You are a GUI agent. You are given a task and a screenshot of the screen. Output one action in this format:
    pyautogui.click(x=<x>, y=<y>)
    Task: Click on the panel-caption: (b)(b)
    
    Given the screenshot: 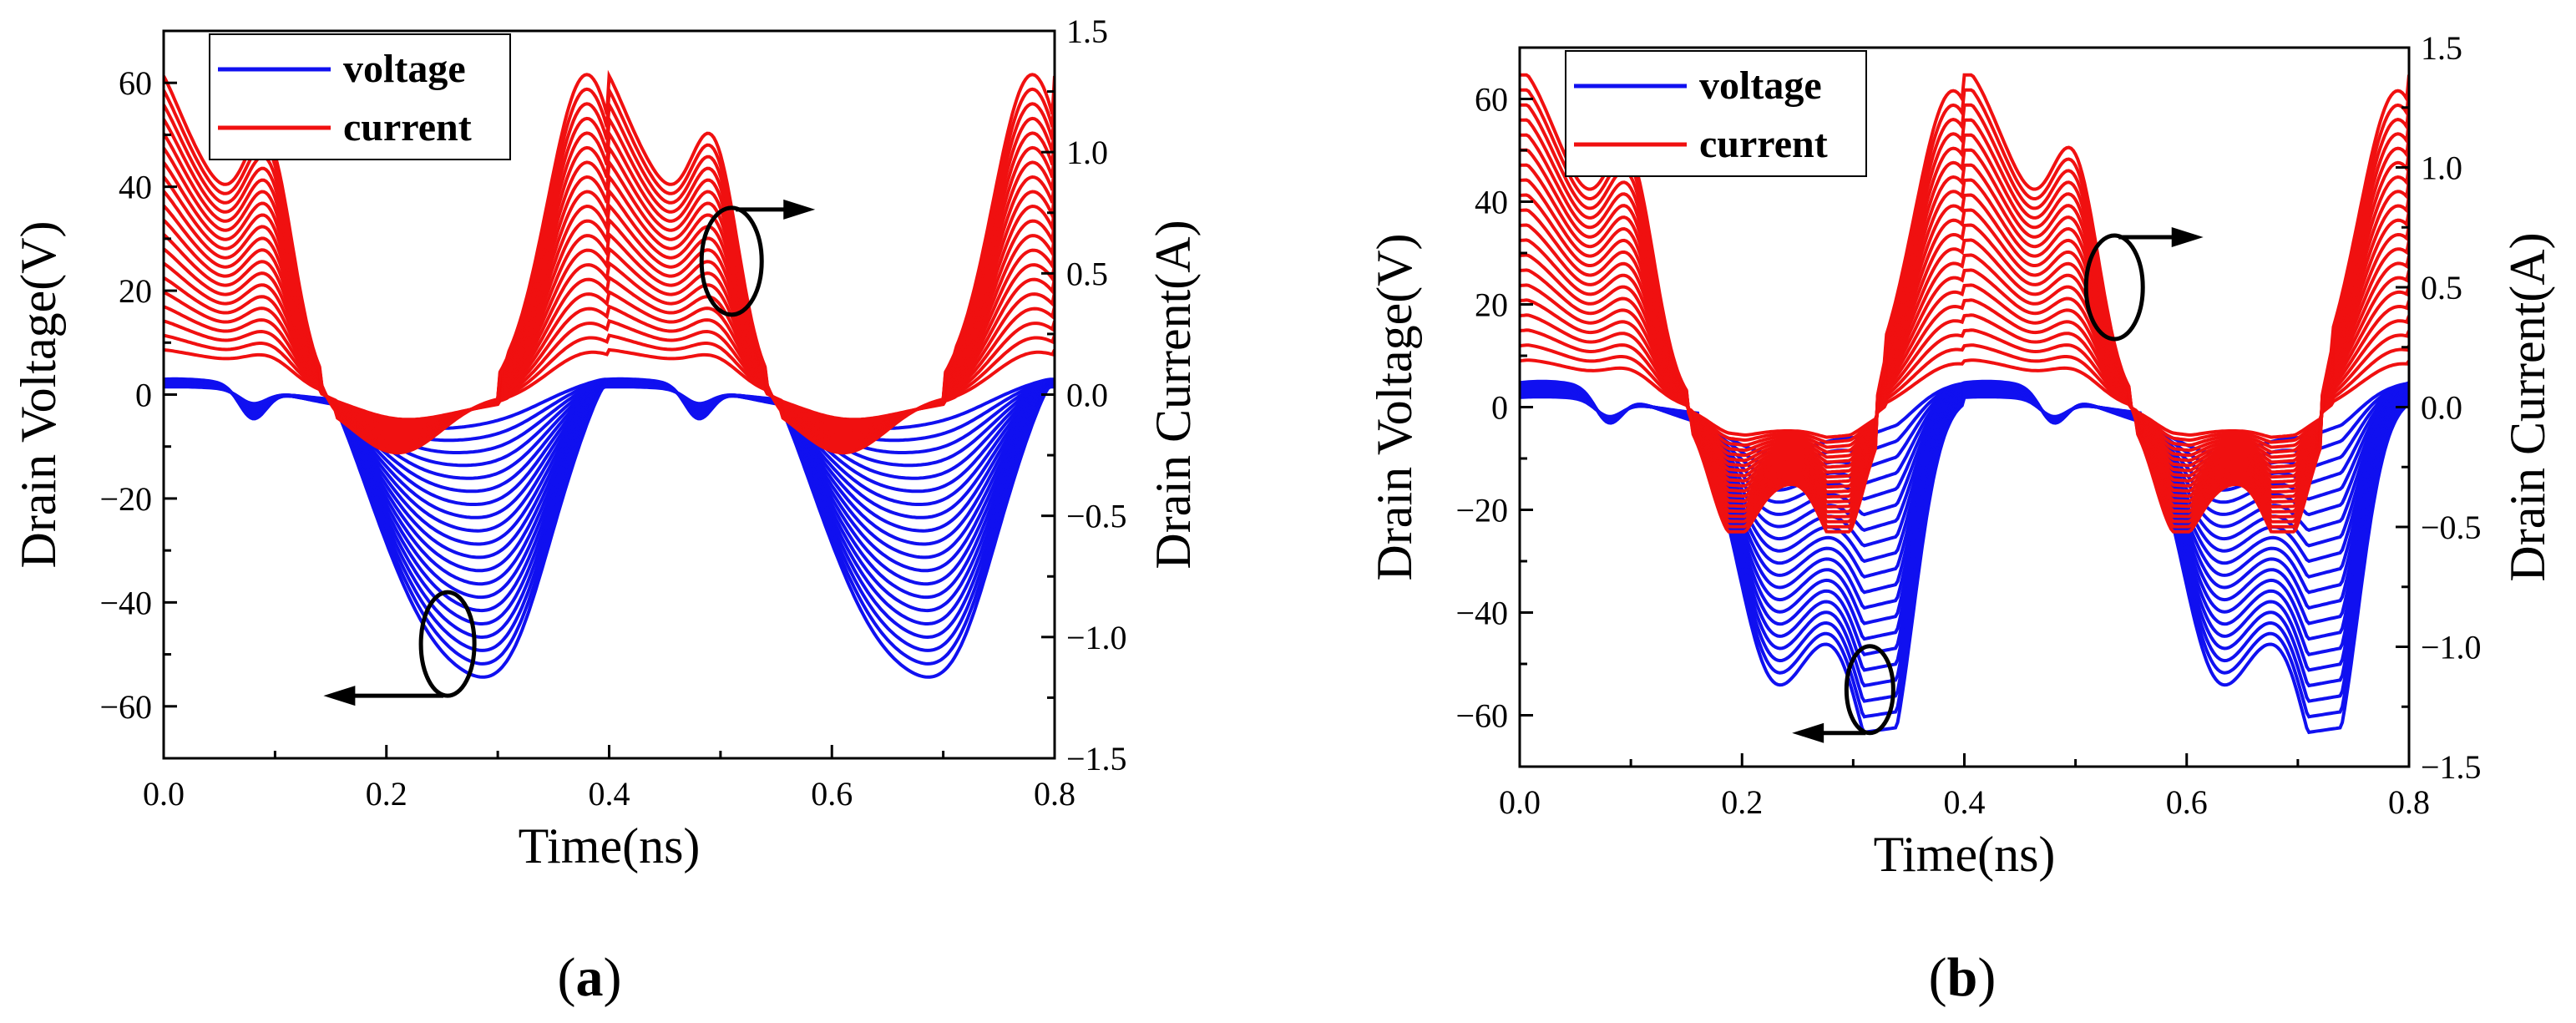 What is the action you would take?
    pyautogui.click(x=1963, y=977)
    